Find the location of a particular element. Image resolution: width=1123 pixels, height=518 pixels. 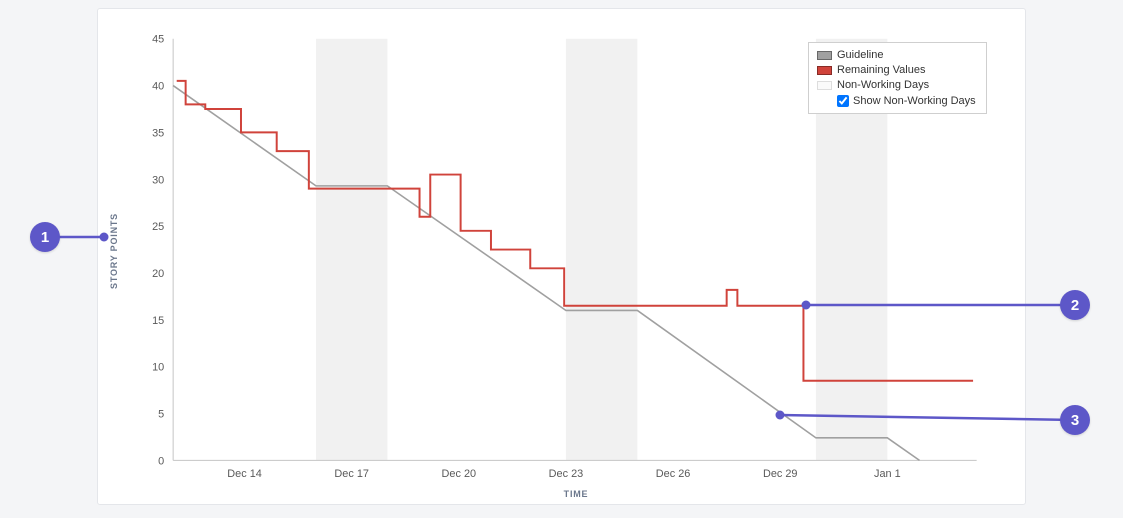

legend-item: Guideline is located at coordinates (896, 55).